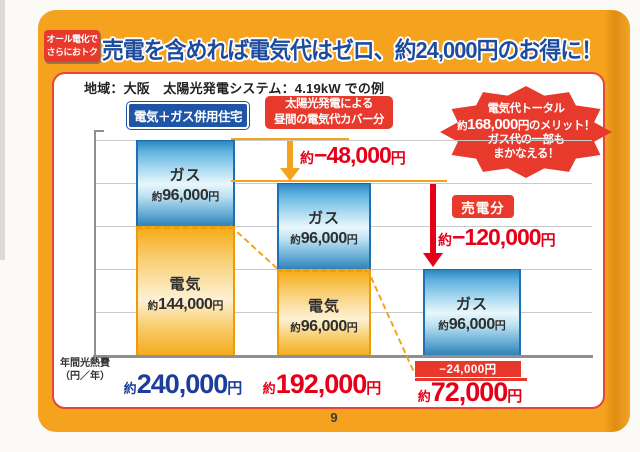 Image resolution: width=640 pixels, height=452 pixels. Describe the element at coordinates (324, 238) in the screenshot. I see `bar2-gas-value: 約96,000円` at that location.